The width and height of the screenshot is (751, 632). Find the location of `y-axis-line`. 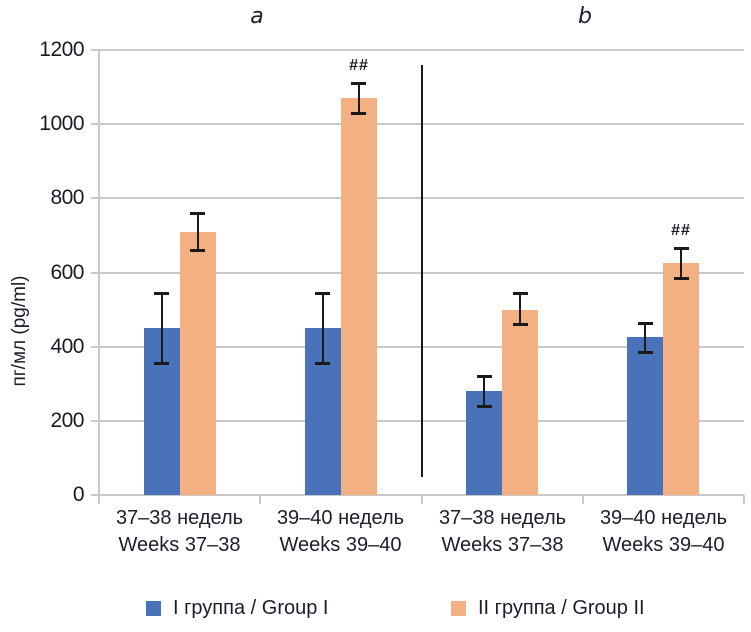

y-axis-line is located at coordinates (99, 273).